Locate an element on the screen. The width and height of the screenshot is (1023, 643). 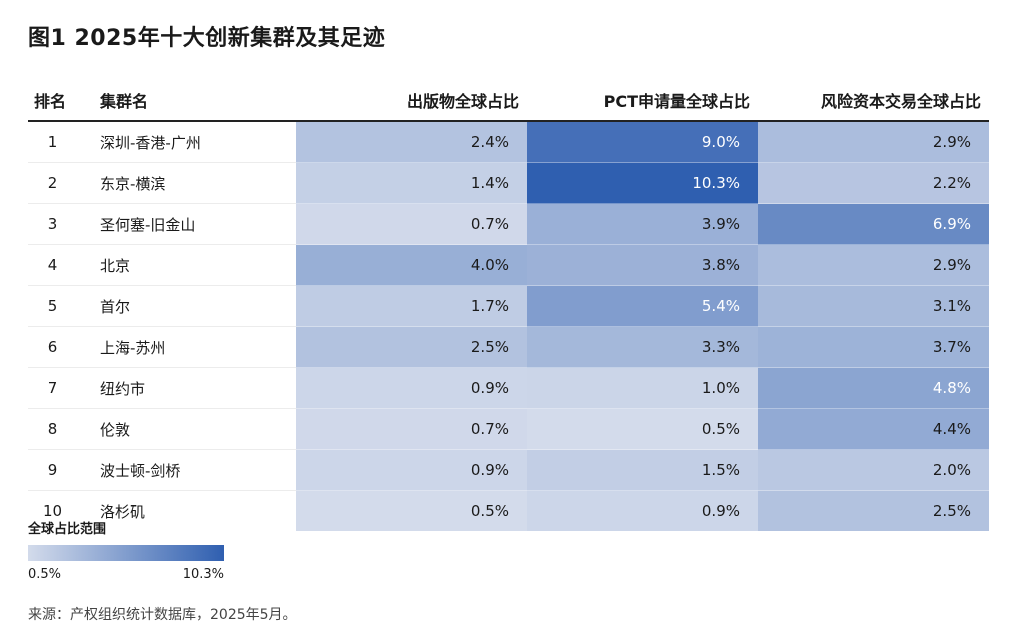
table-row: 5 首尔 1.7% 5.4% 3.1% is located at coordinates (508, 306).